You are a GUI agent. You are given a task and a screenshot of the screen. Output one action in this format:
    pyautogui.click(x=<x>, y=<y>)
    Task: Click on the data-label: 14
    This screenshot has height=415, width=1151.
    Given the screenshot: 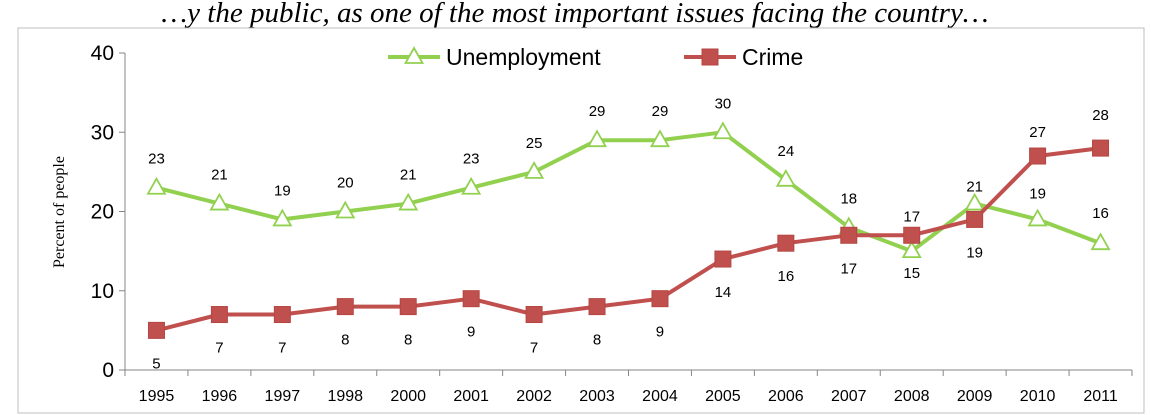 What is the action you would take?
    pyautogui.click(x=723, y=292)
    